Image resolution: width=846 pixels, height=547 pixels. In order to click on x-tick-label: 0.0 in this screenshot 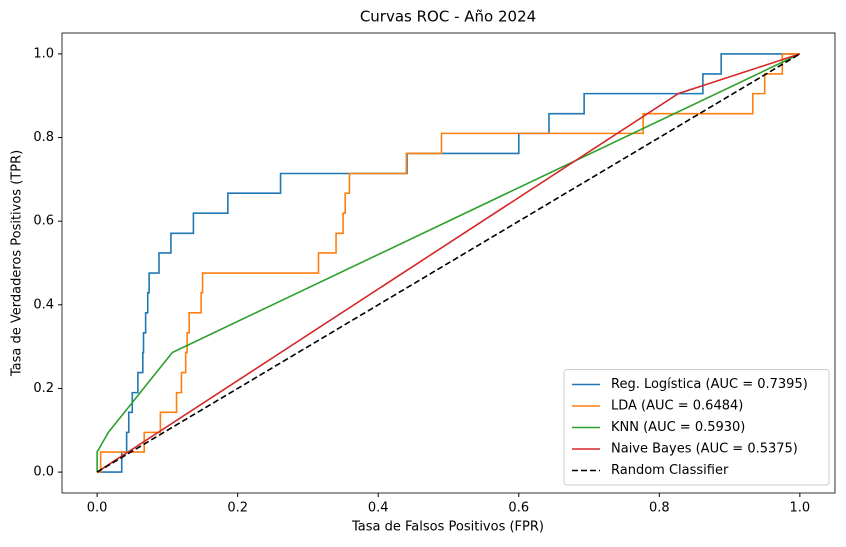, I will do `click(97, 508)`.